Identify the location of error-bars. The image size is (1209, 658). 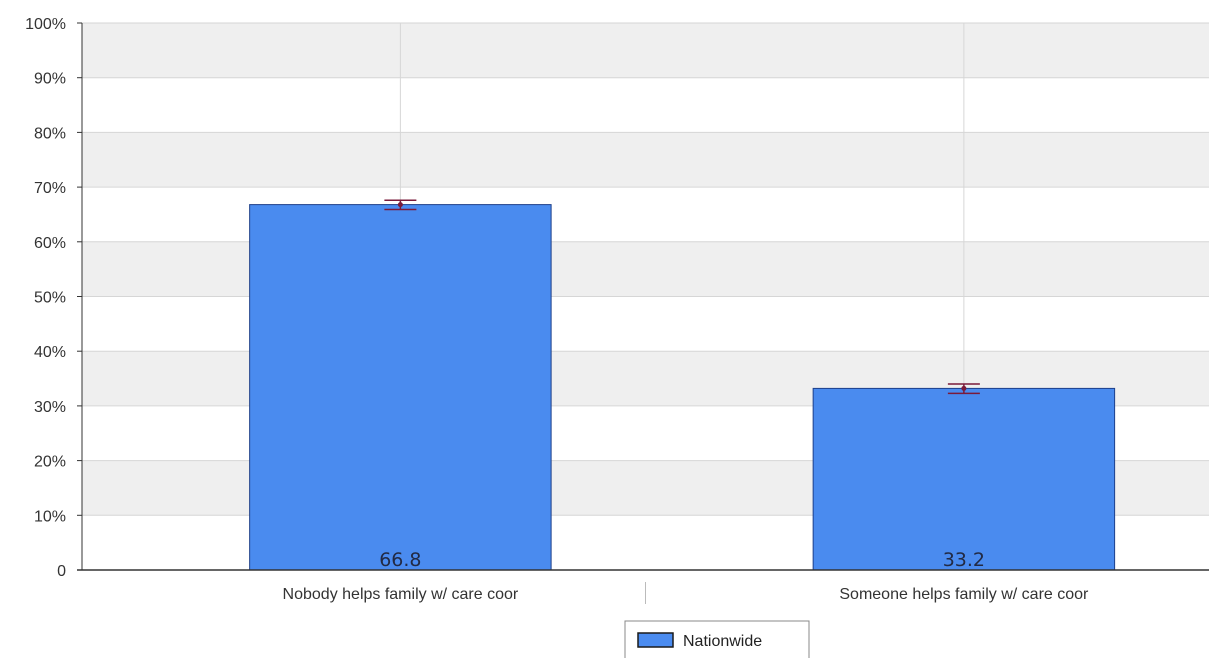
(682, 297).